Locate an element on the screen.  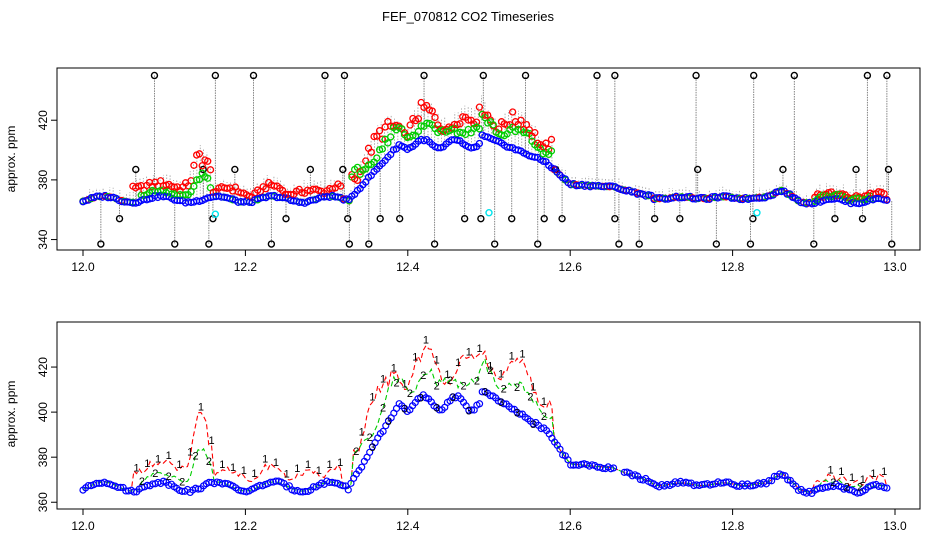
top-y-axis-label: approx. ppm is located at coordinates (11, 159).